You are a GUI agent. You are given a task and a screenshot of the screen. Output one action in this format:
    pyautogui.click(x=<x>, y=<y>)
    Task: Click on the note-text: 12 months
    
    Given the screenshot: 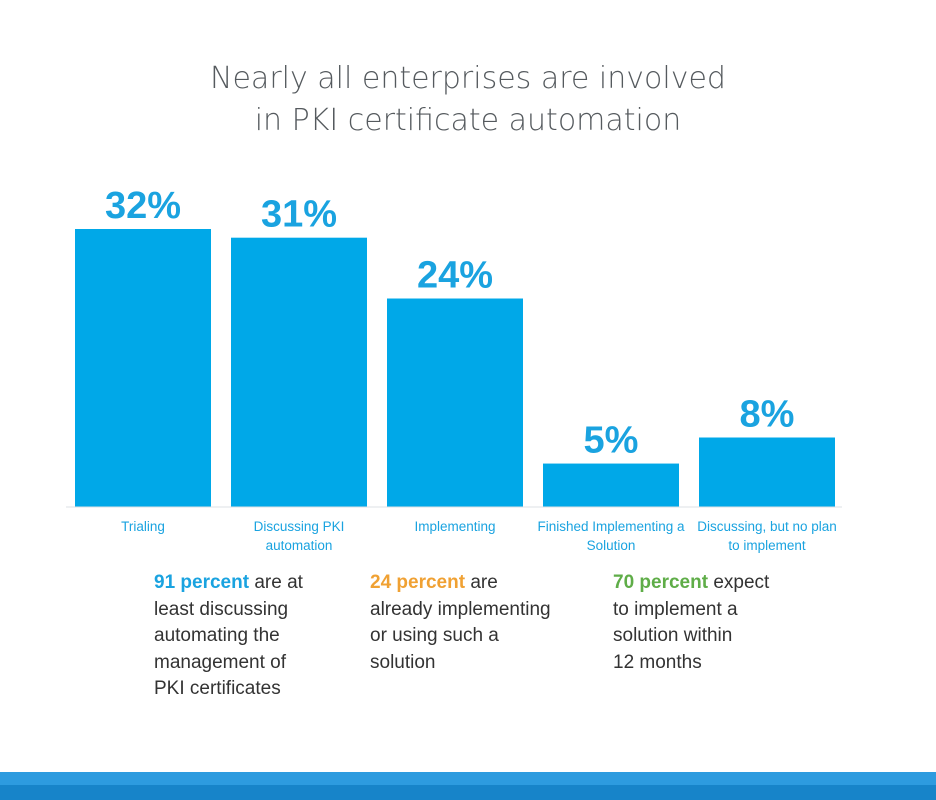 What is the action you would take?
    pyautogui.click(x=657, y=662)
    